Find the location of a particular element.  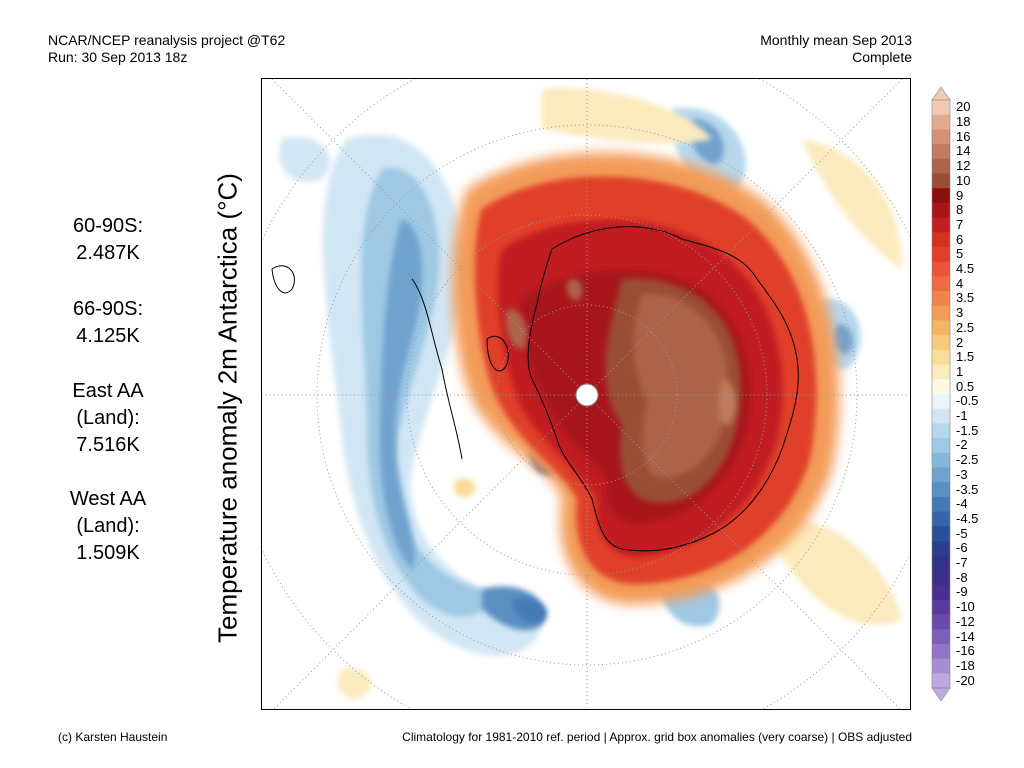

colorbar-tick-label: 6 is located at coordinates (960, 239).